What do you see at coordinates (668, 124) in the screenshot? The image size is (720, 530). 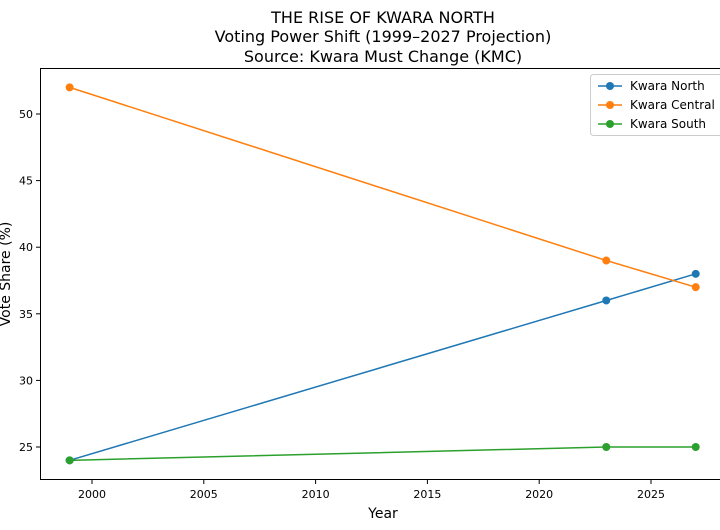 I see `legend-label-kwara-south: Kwara South` at bounding box center [668, 124].